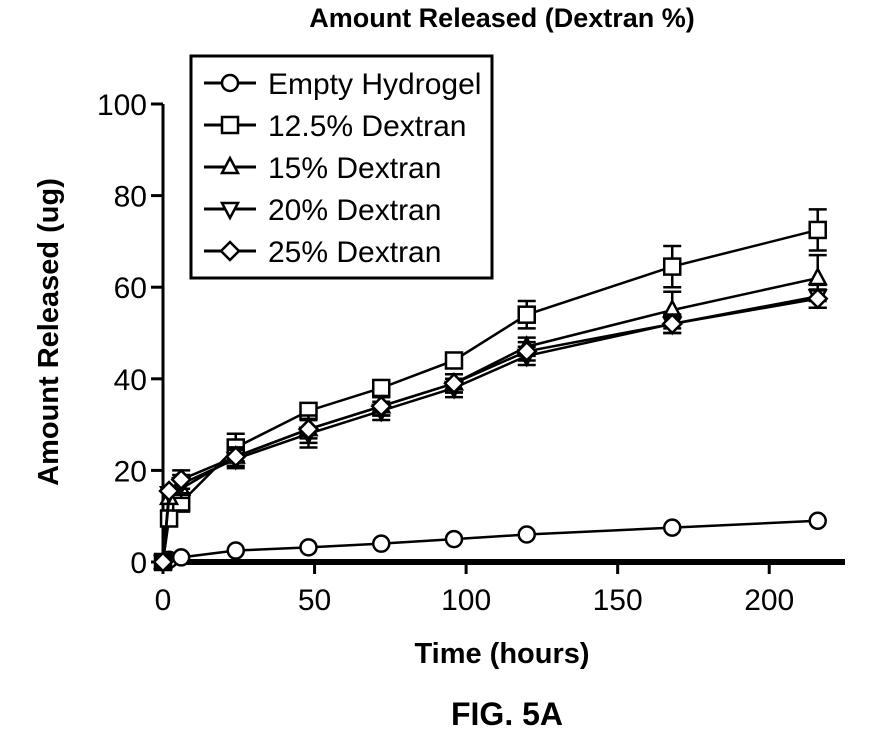 The height and width of the screenshot is (733, 879). What do you see at coordinates (138, 563) in the screenshot?
I see `y-tick-label: 0` at bounding box center [138, 563].